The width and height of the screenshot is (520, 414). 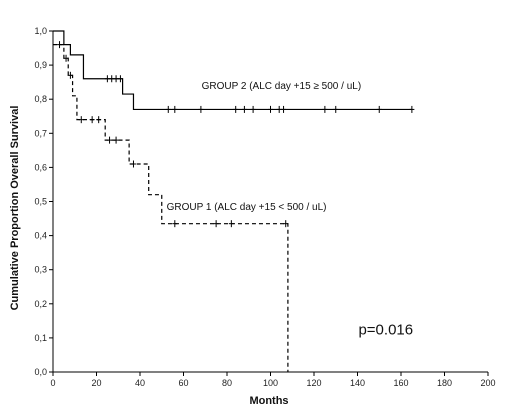 What do you see at coordinates (268, 401) in the screenshot?
I see `x-axis-title: Months` at bounding box center [268, 401].